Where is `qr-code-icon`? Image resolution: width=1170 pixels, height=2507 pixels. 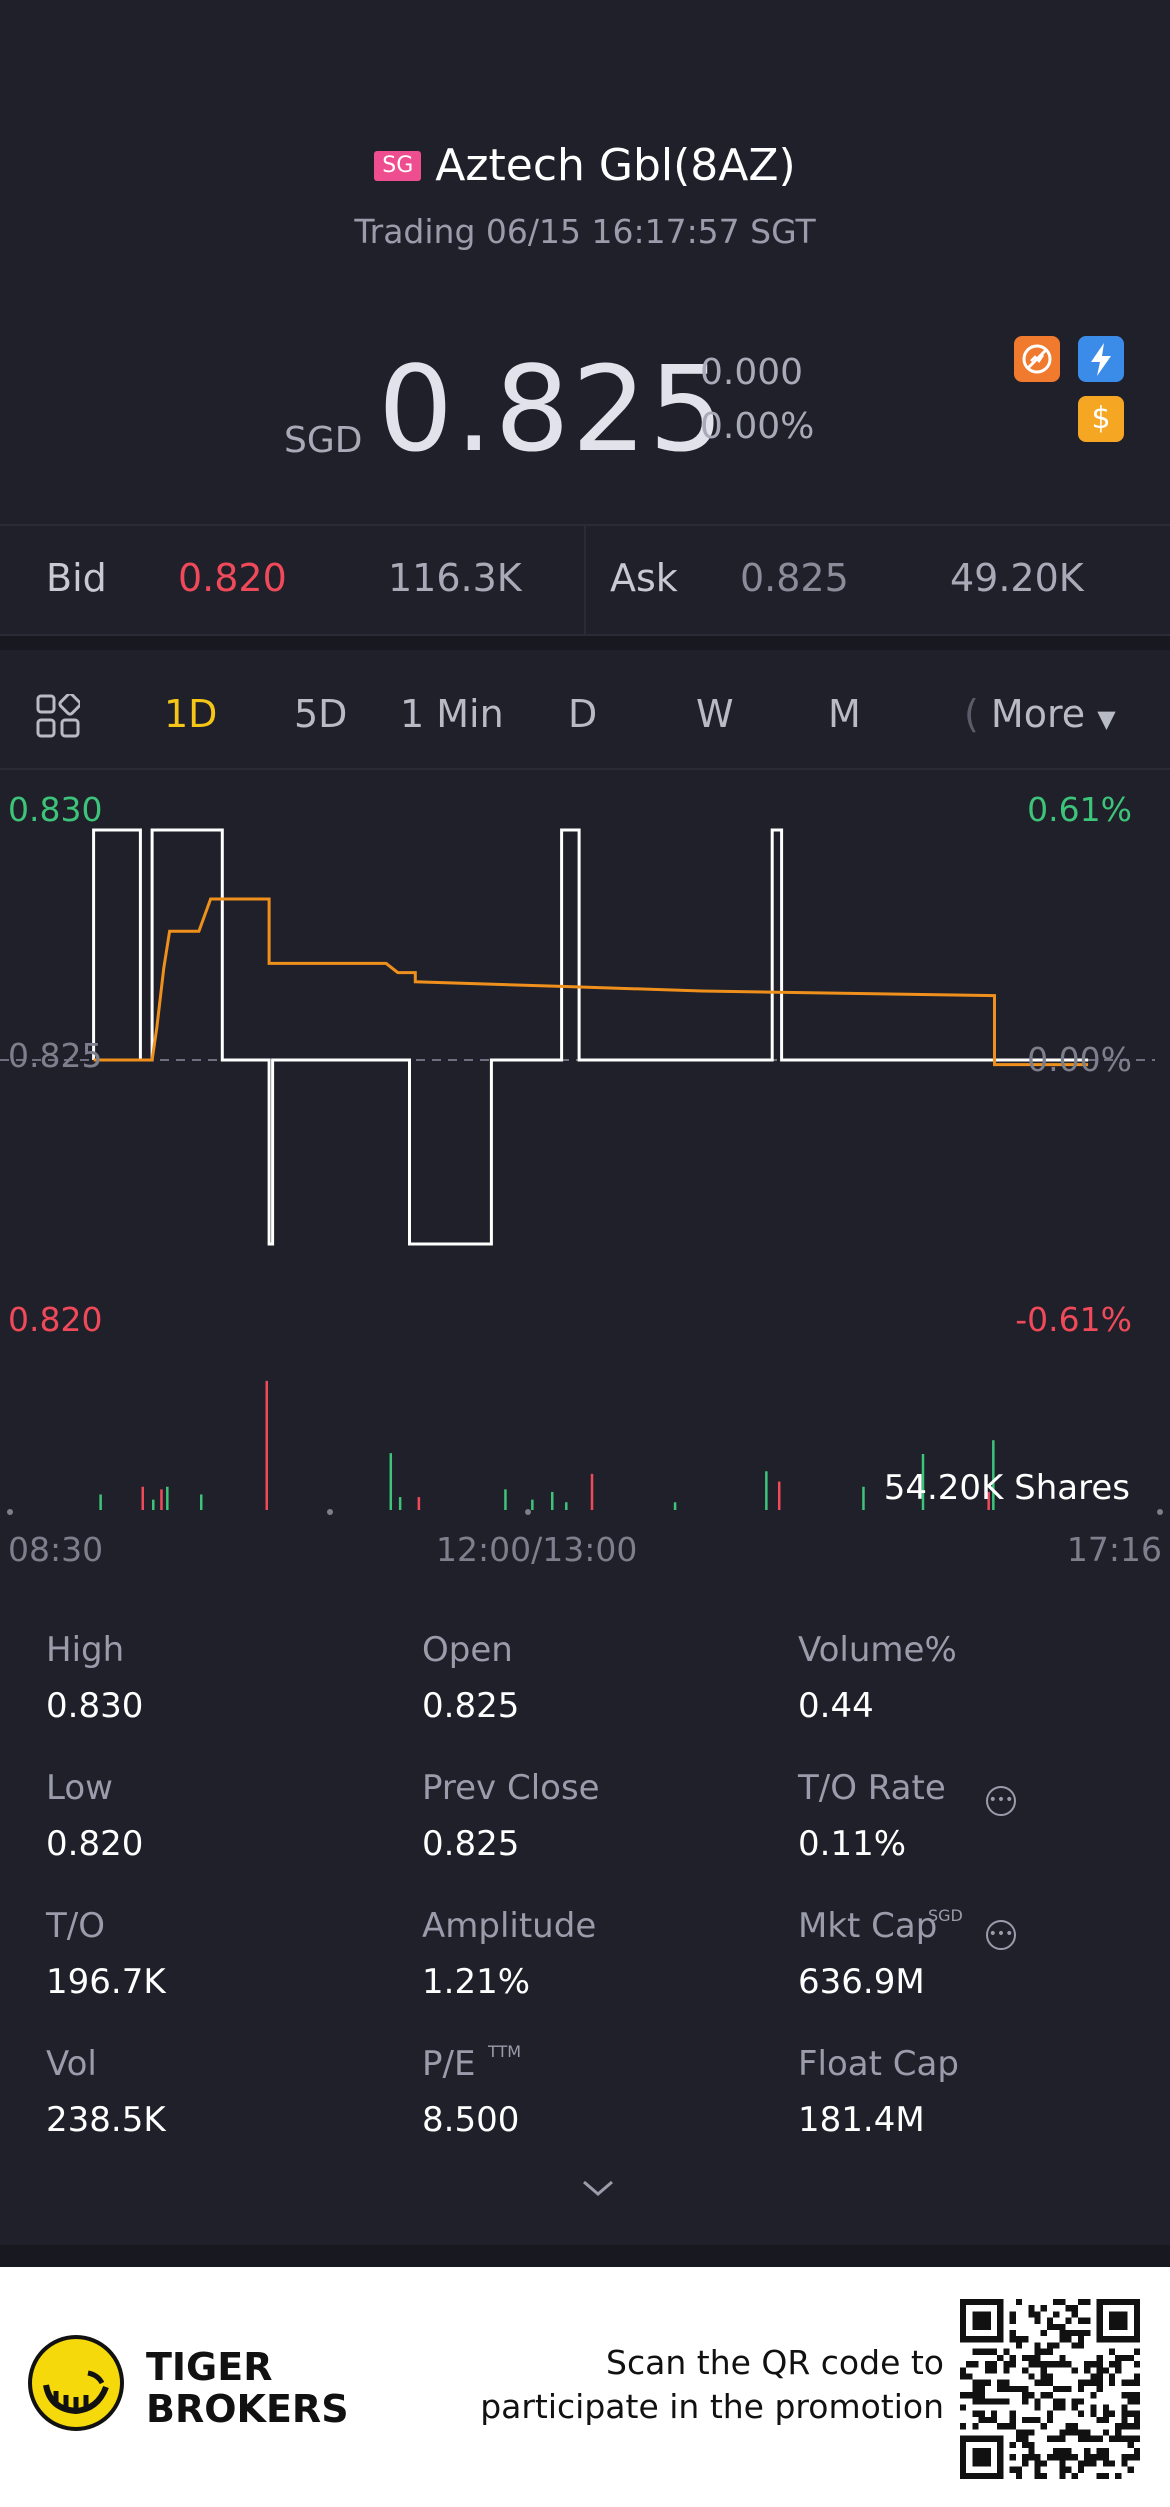 qr-code-icon is located at coordinates (1050, 2389).